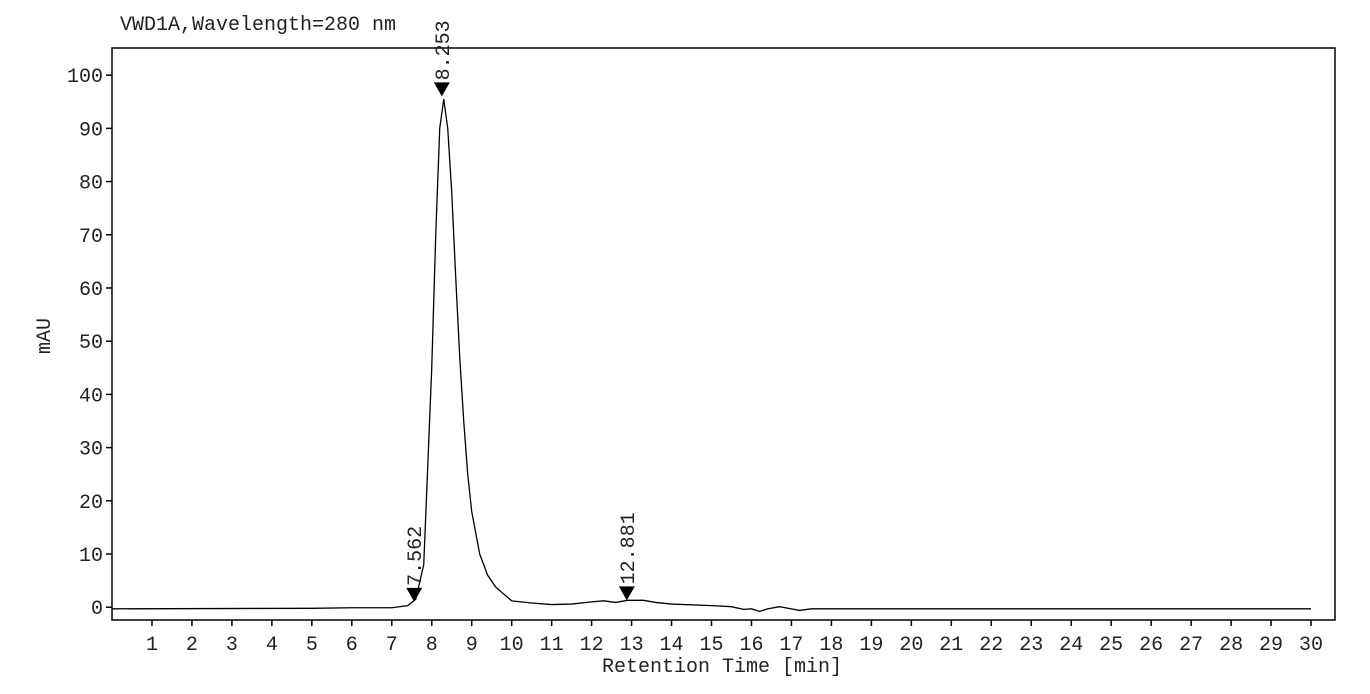 The height and width of the screenshot is (694, 1370). What do you see at coordinates (1111, 645) in the screenshot?
I see `x-tick-label: 25` at bounding box center [1111, 645].